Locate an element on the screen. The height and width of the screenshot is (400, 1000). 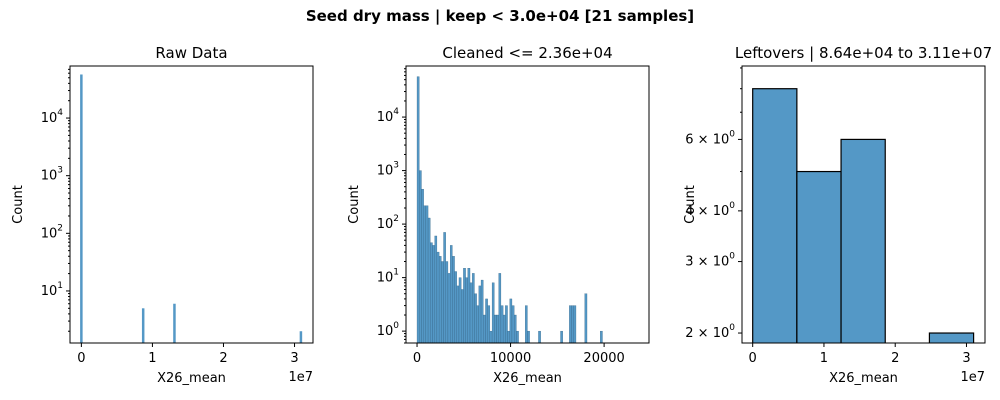
y-tick-label: 4 × 100 is located at coordinates (710, 210).